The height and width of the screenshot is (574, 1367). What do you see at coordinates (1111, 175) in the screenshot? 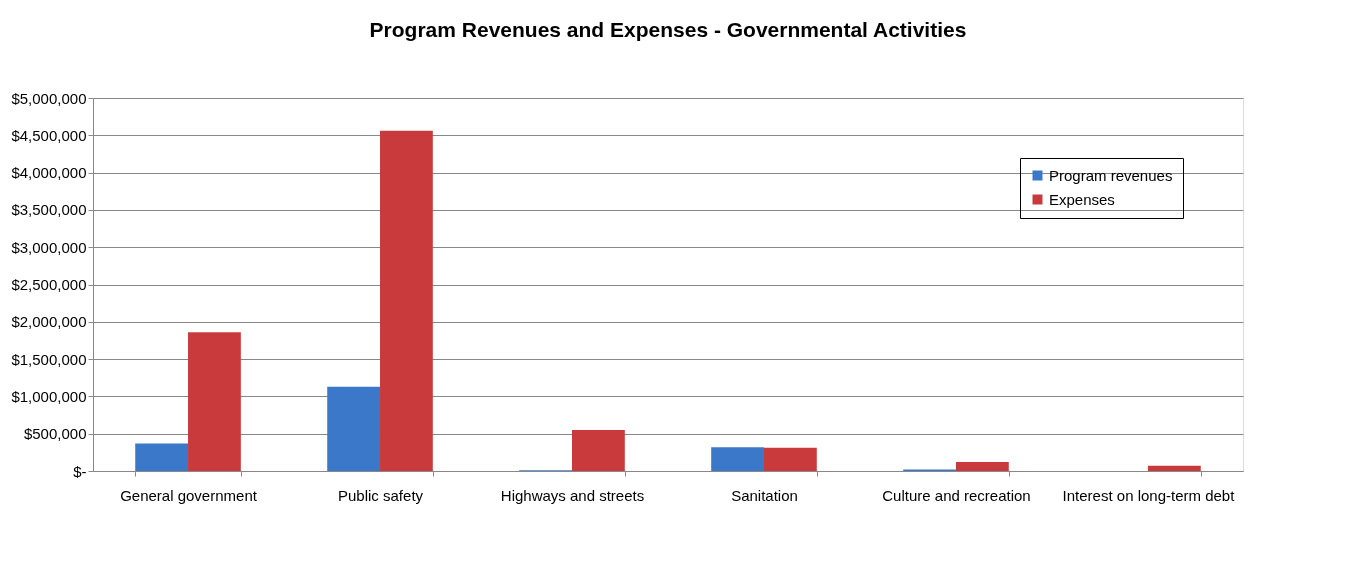
I see `legend-label: Program revenues` at bounding box center [1111, 175].